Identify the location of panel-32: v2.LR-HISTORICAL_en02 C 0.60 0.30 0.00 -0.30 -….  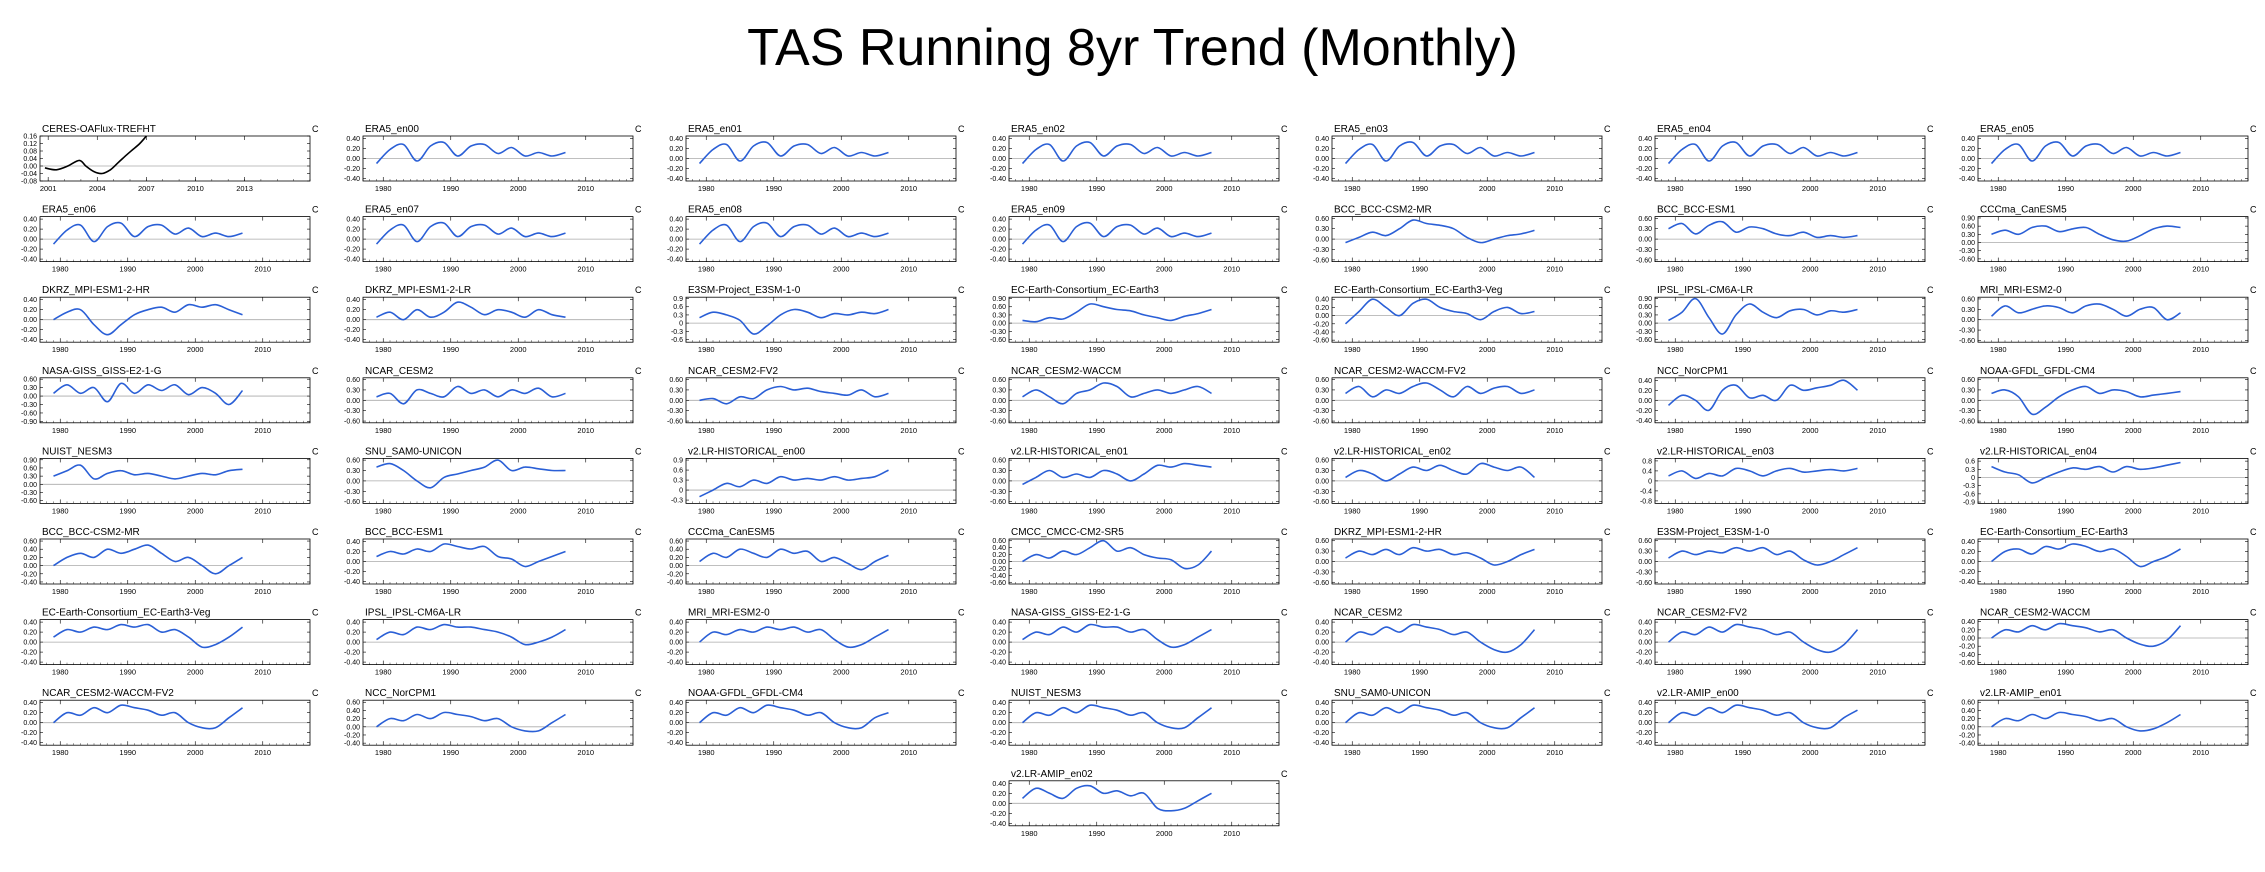
(1462, 480).